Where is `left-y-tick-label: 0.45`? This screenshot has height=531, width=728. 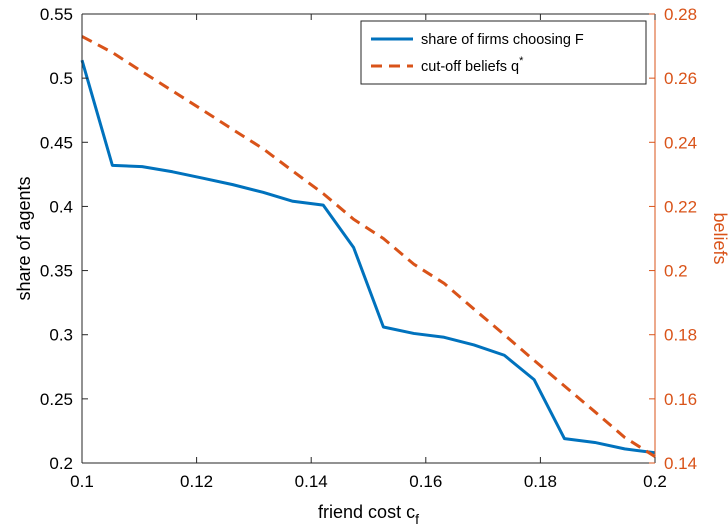
left-y-tick-label: 0.45 is located at coordinates (56, 142).